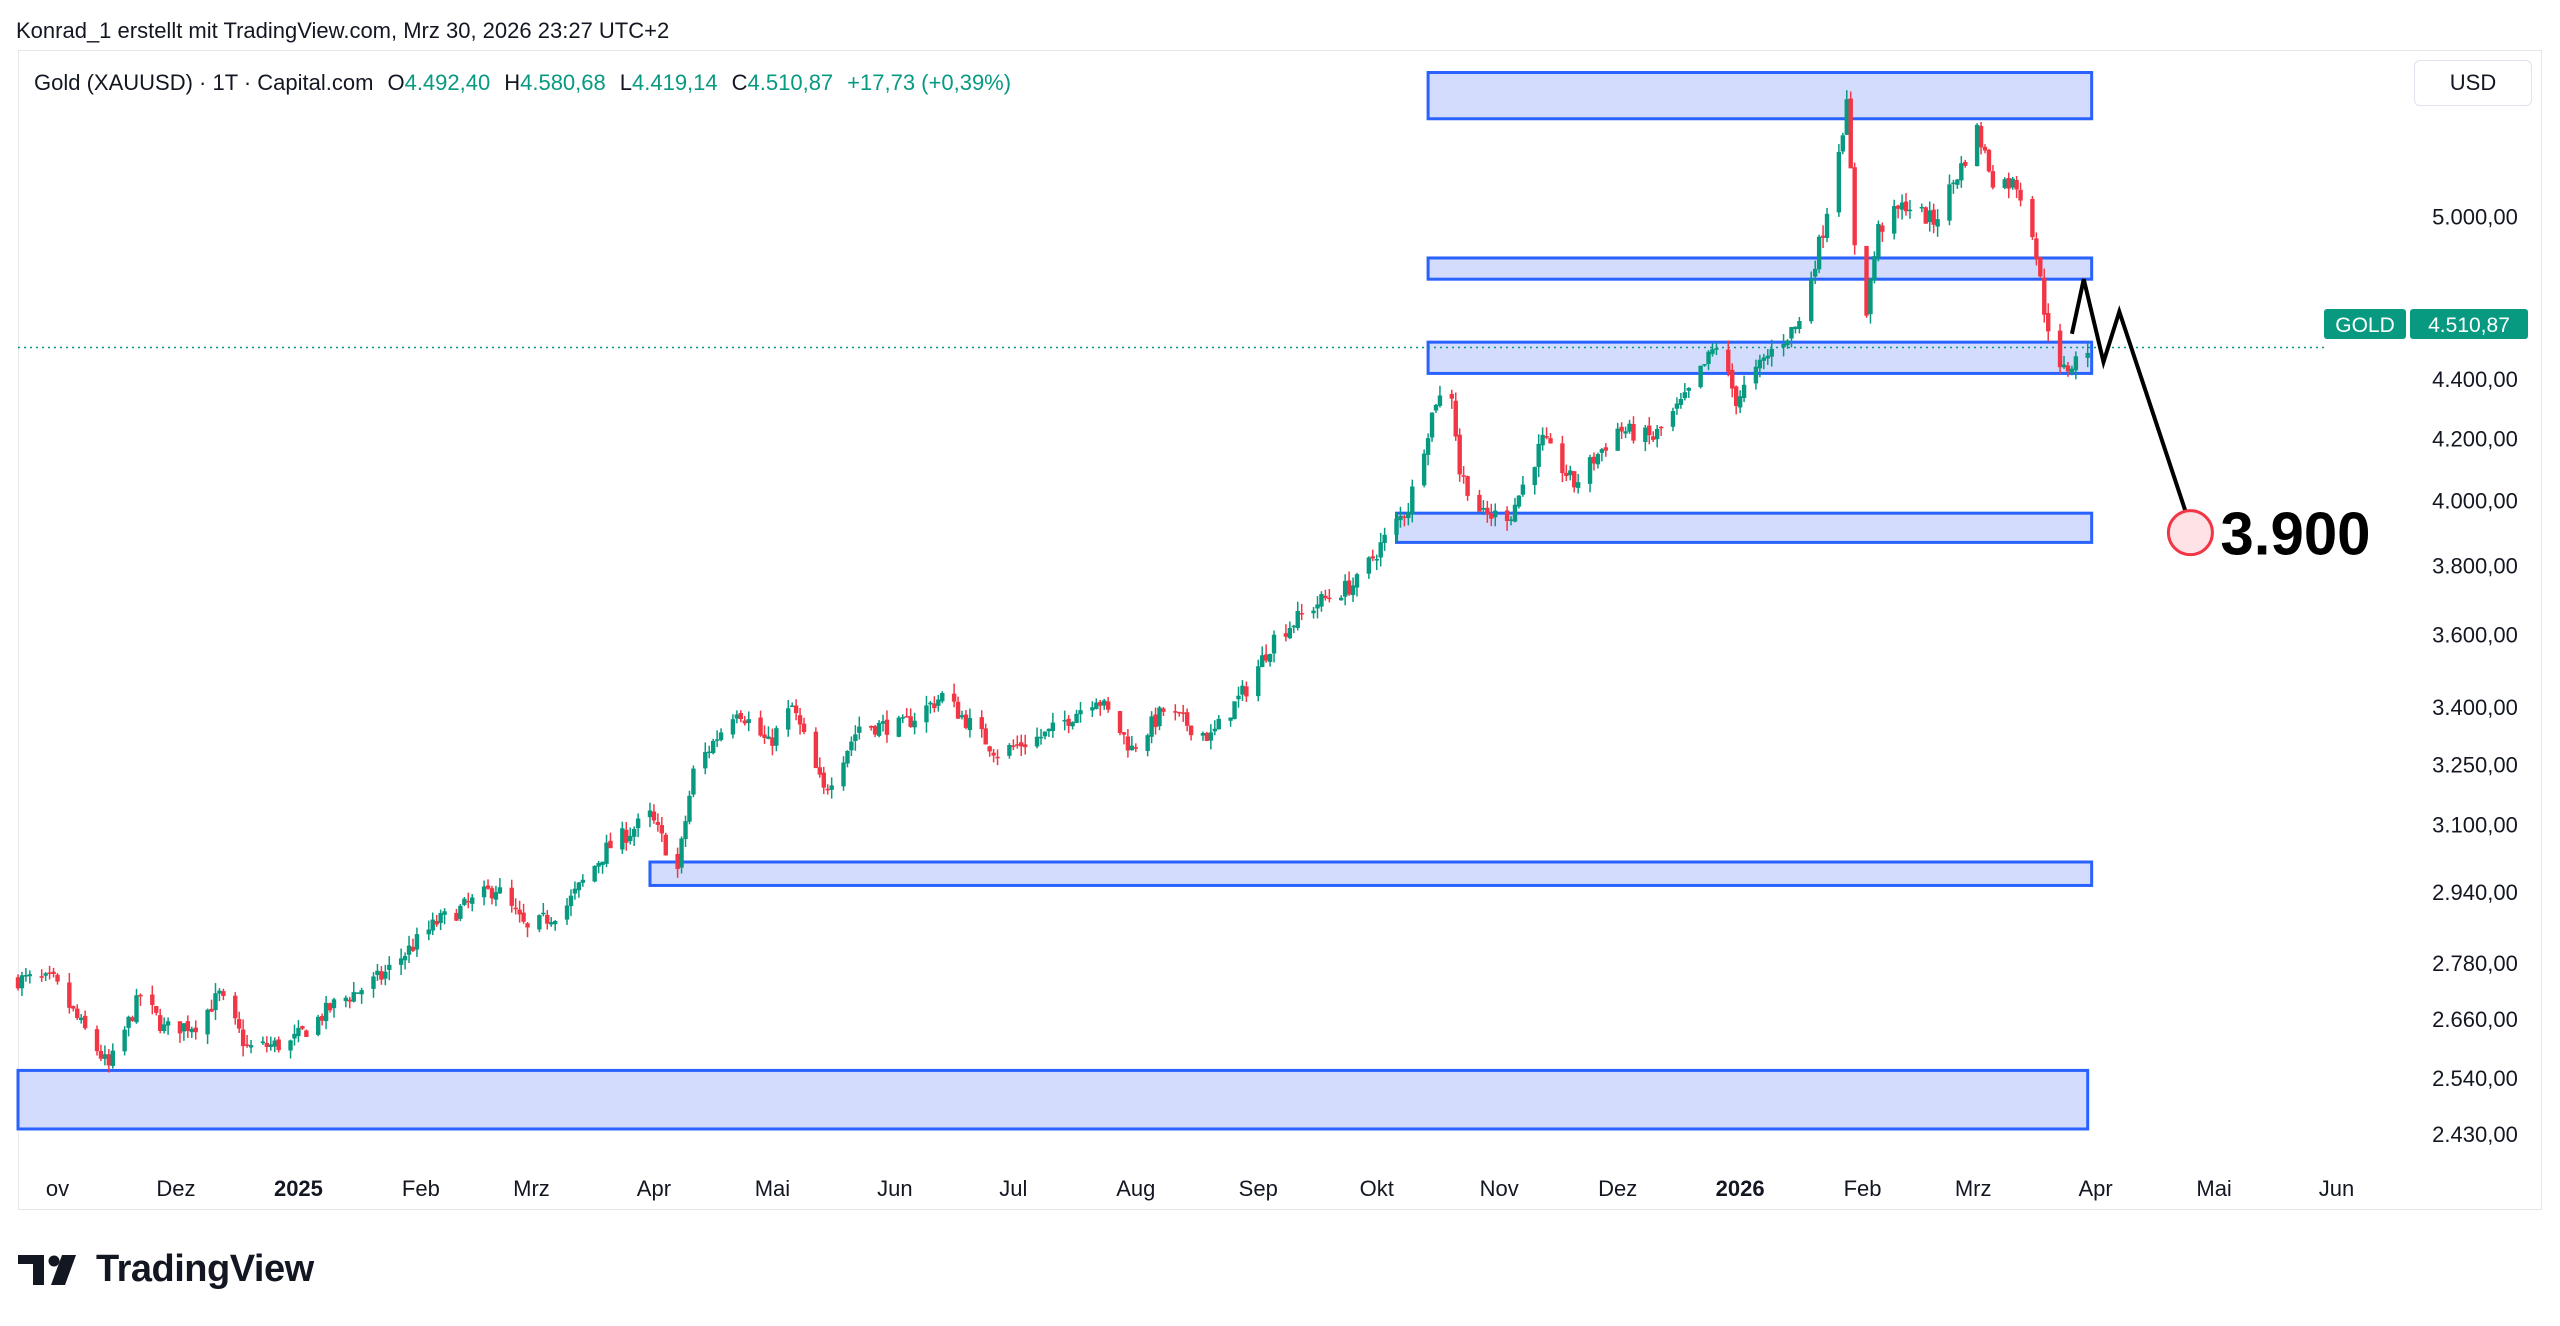  Describe the element at coordinates (204, 82) in the screenshot. I see `symbol-title: Gold (XAUUSD) · 1T · Capital.com` at that location.